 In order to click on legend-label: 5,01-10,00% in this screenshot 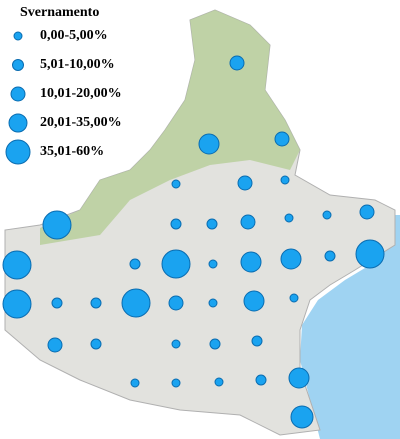, I will do `click(77, 64)`.